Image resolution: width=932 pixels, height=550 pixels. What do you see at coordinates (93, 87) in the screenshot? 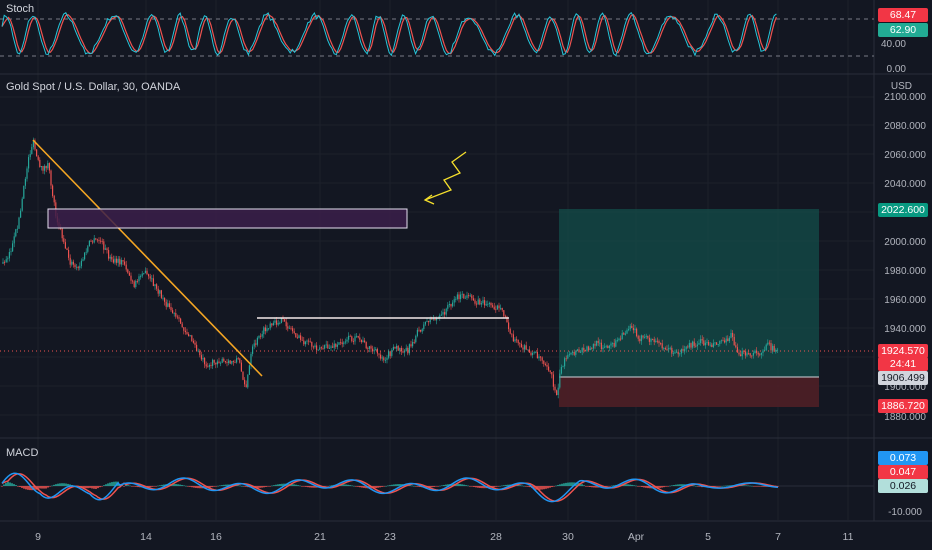
I see `symbol-title: Gold Spot / U.S. Dollar, 30, OANDA` at bounding box center [93, 87].